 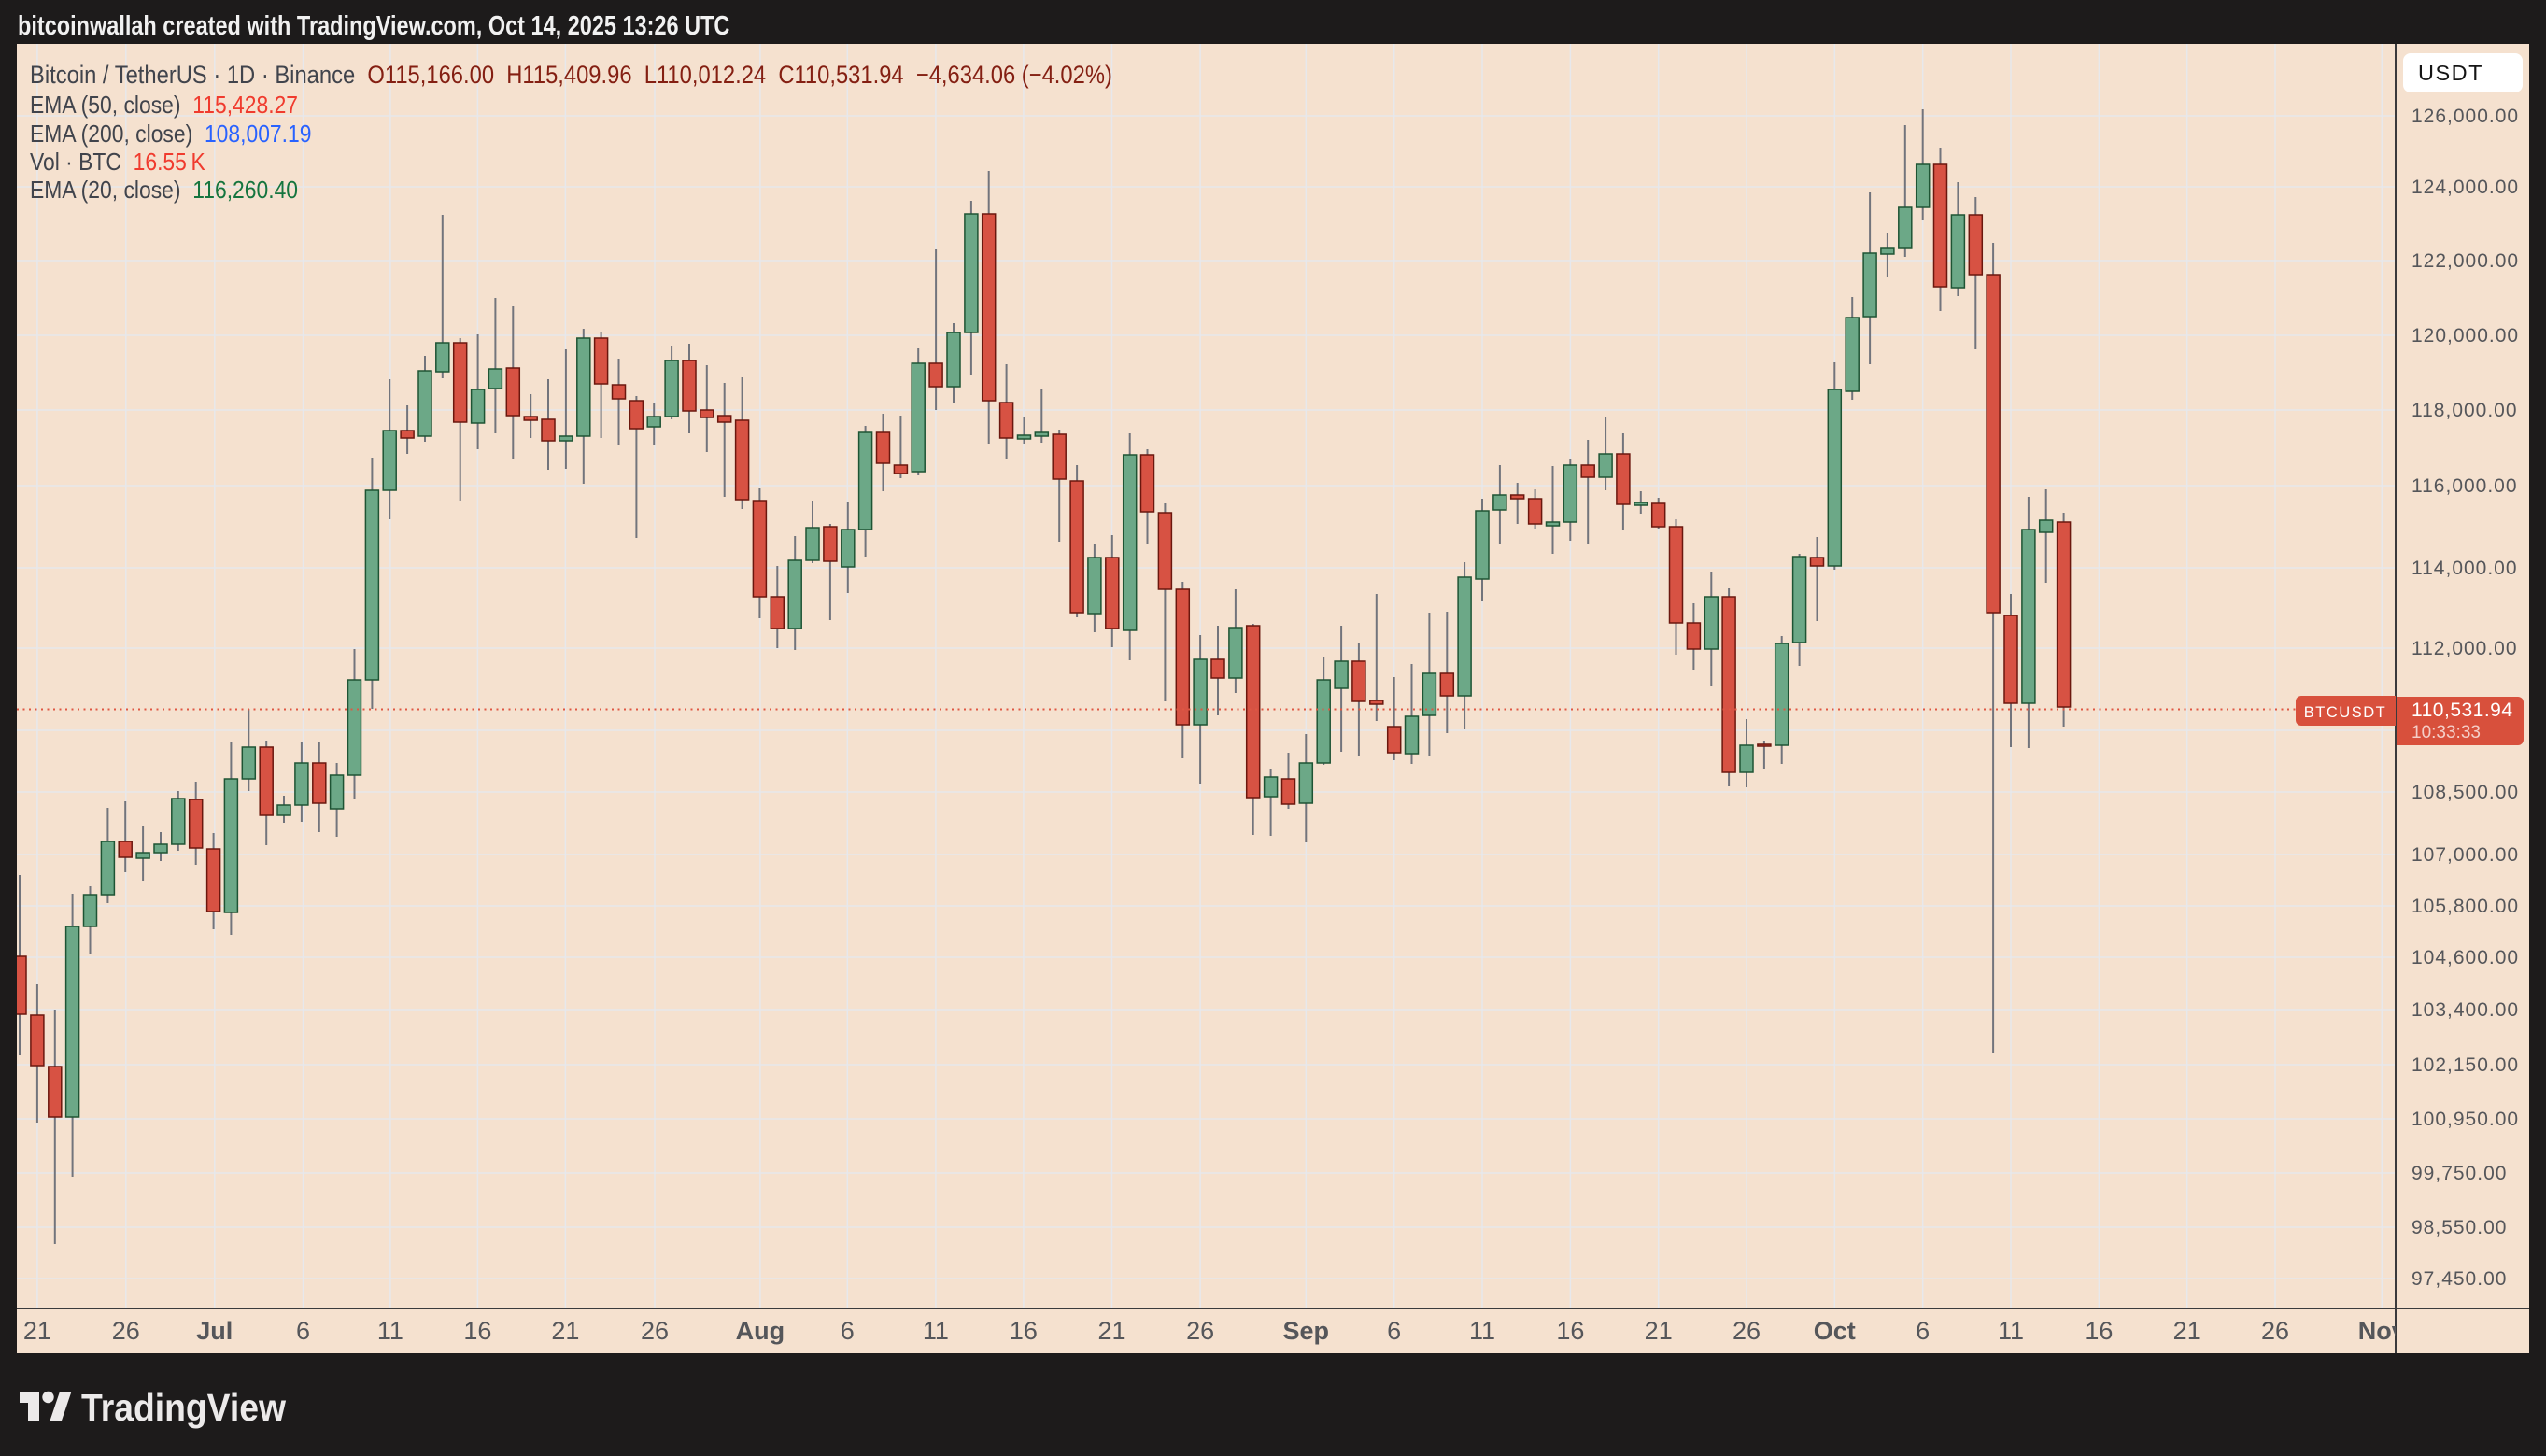 I want to click on svg-text: Jul, so click(x=215, y=1331).